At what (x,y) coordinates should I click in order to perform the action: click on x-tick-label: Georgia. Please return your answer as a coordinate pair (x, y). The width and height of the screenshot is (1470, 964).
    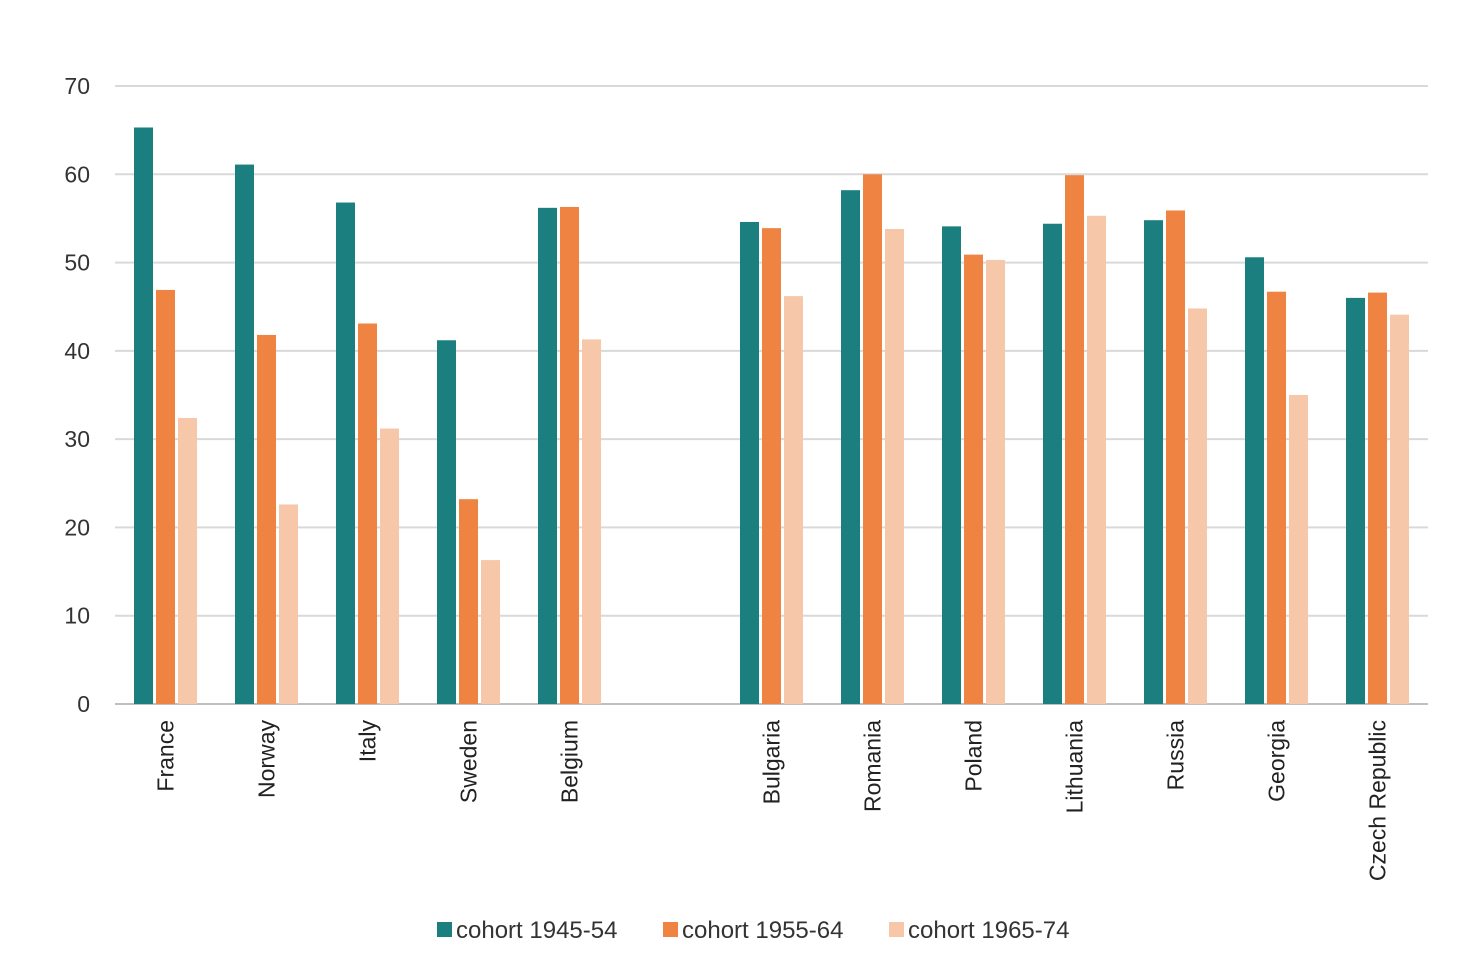
    Looking at the image, I should click on (1277, 761).